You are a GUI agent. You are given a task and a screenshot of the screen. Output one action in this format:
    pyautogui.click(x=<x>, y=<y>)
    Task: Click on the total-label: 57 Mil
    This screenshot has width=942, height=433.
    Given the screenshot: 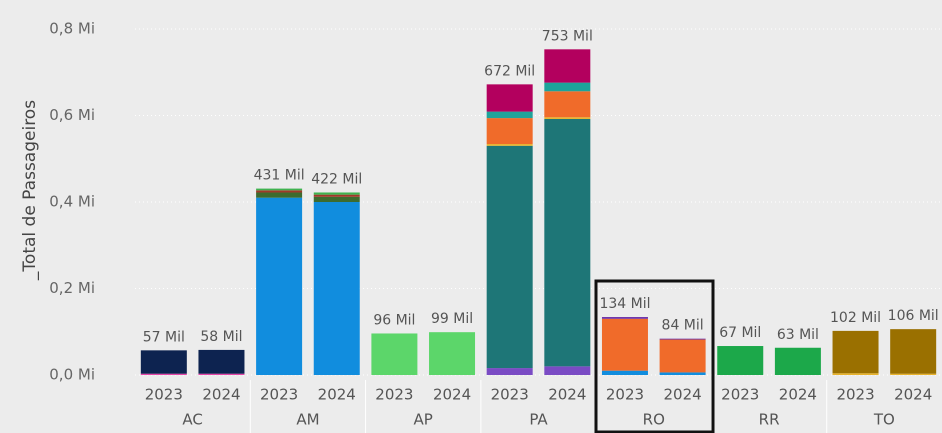 What is the action you would take?
    pyautogui.click(x=164, y=337)
    